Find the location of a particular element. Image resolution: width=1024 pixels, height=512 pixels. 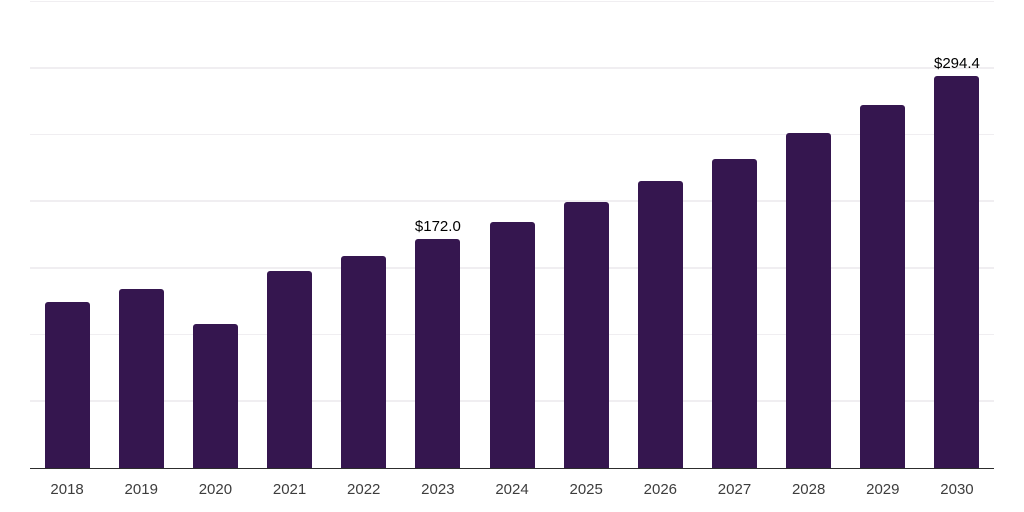

bar-2019 is located at coordinates (141, 378).